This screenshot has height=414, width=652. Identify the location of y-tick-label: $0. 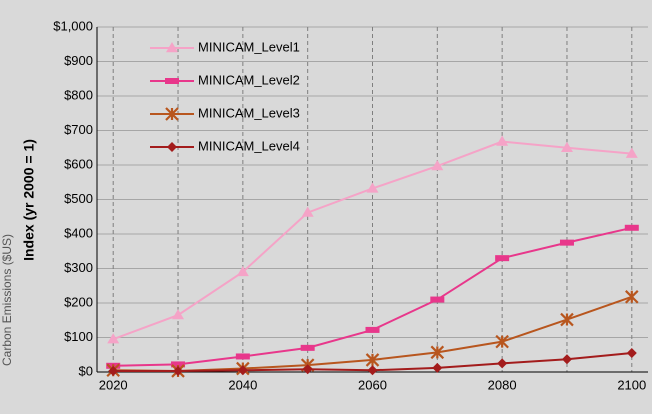
(86, 370).